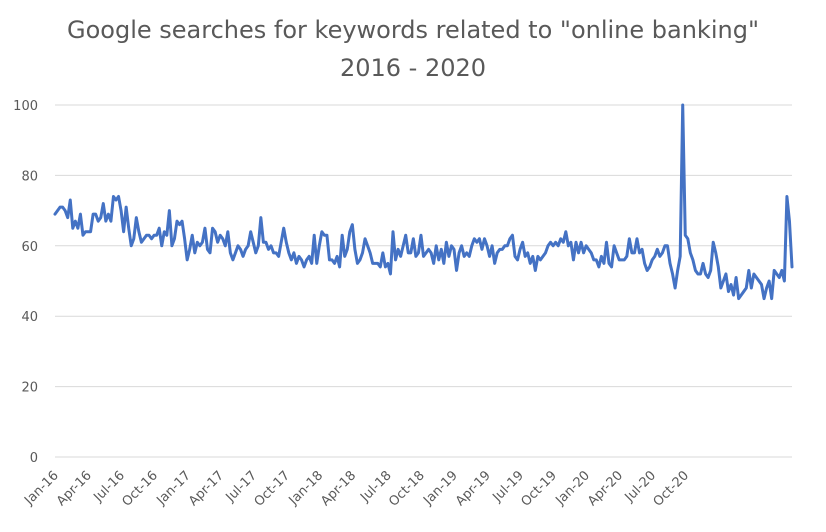 The image size is (826, 532). I want to click on y-tick-label: 0, so click(34, 458).